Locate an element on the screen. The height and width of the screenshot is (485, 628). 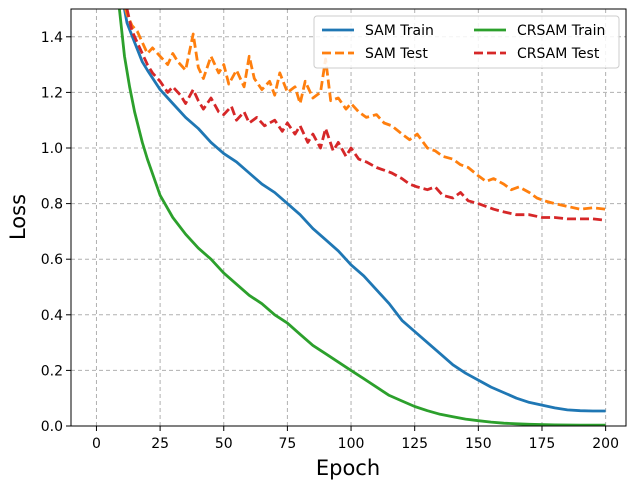
y-axis-label: Loss is located at coordinates (18, 217).